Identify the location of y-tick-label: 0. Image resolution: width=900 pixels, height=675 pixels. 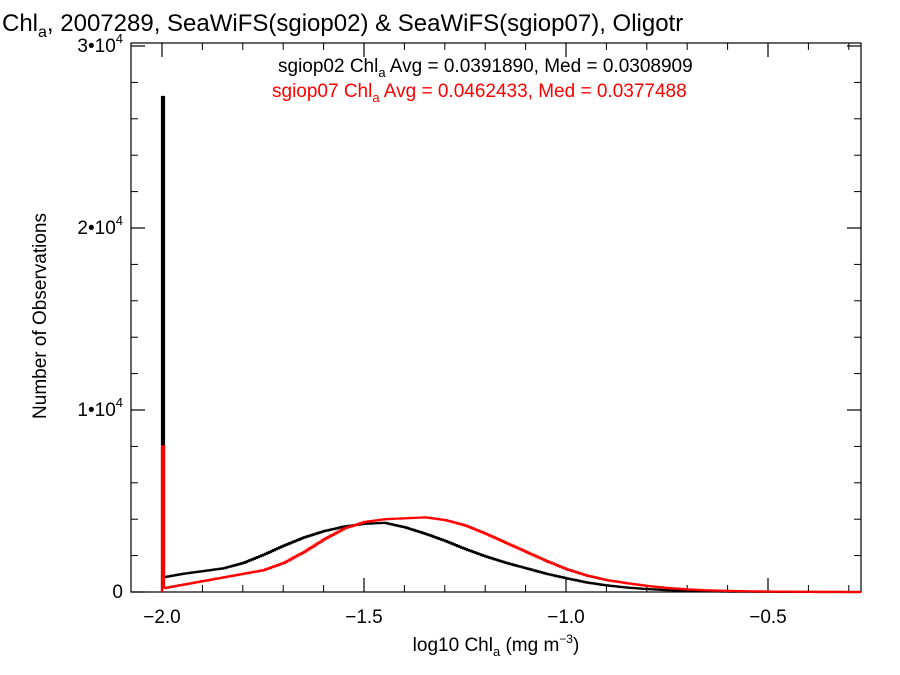
(117, 592).